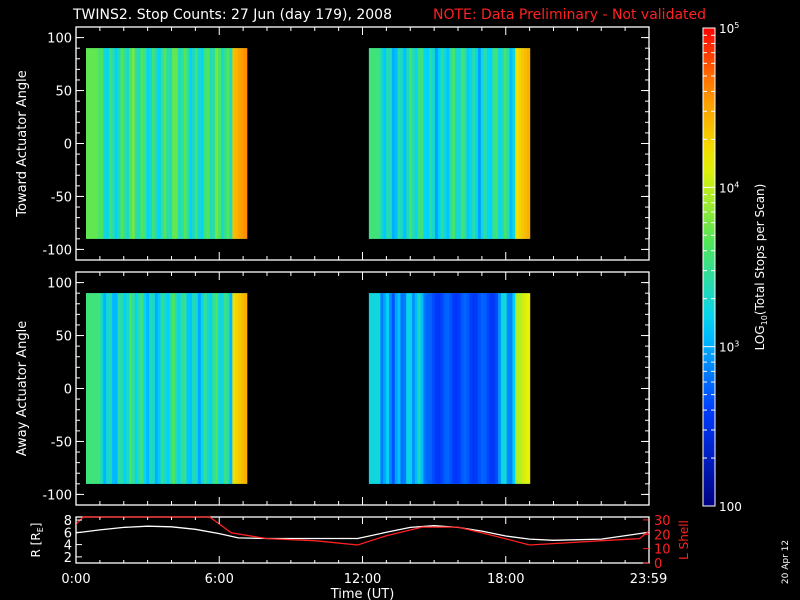 This screenshot has width=800, height=600. Describe the element at coordinates (648, 579) in the screenshot. I see `x-tick-label: 23:59` at that location.